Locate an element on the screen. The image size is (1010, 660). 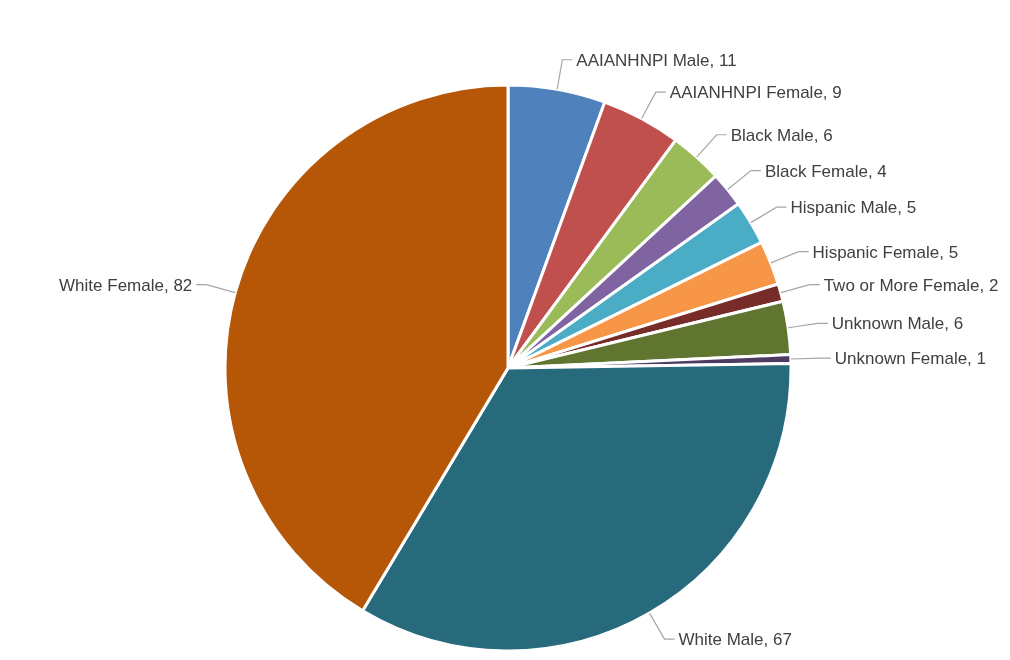
data-label: , 1 is located at coordinates (977, 359).